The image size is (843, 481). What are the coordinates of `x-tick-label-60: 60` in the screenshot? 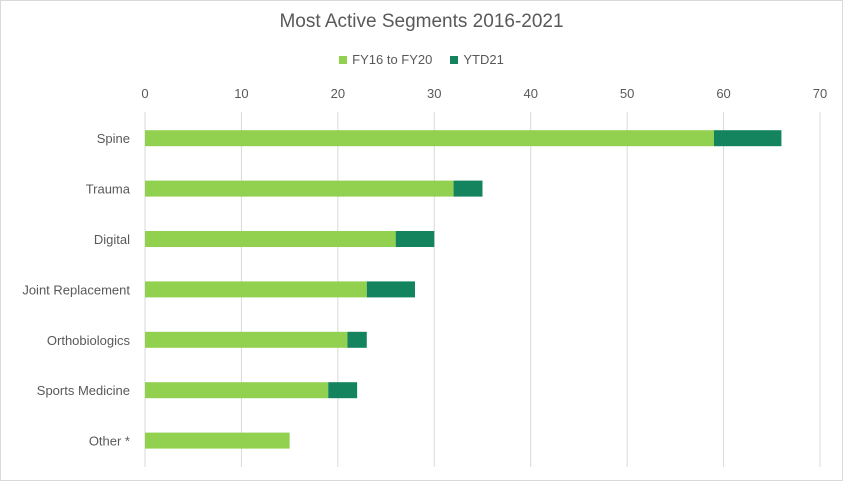 It's located at (723, 93).